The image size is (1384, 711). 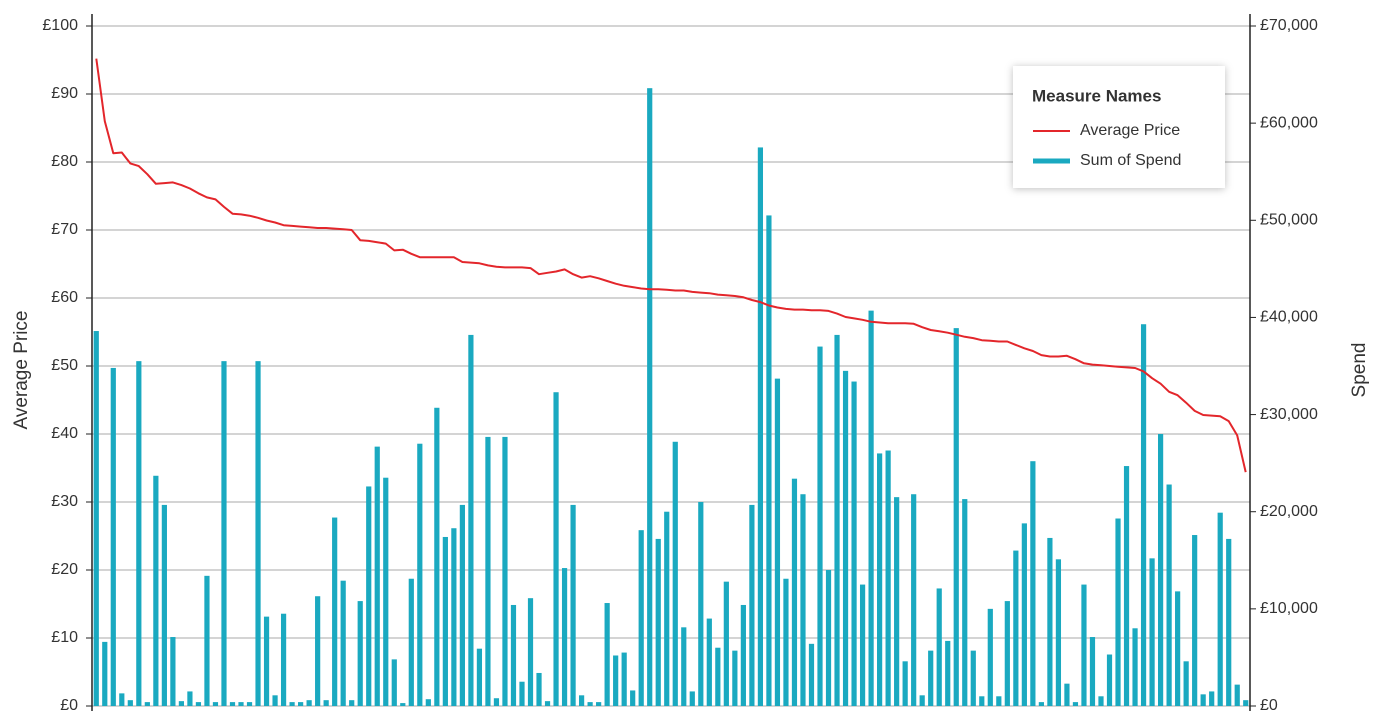 What do you see at coordinates (64, 569) in the screenshot?
I see `y-tick-label: £20` at bounding box center [64, 569].